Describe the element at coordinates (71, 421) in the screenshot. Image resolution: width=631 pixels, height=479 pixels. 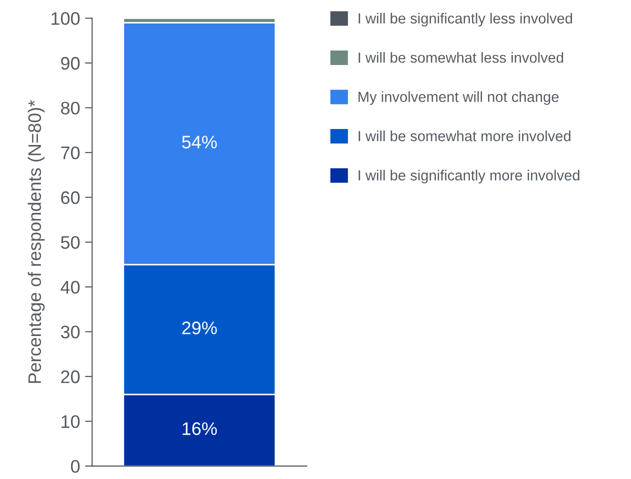
I see `y-tick-label: 10` at that location.